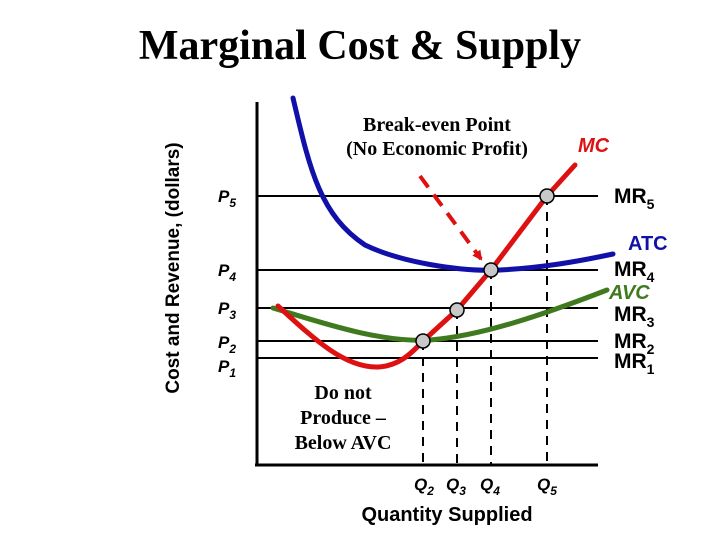 This screenshot has width=720, height=540. I want to click on mr5-label: MR5, so click(634, 198).